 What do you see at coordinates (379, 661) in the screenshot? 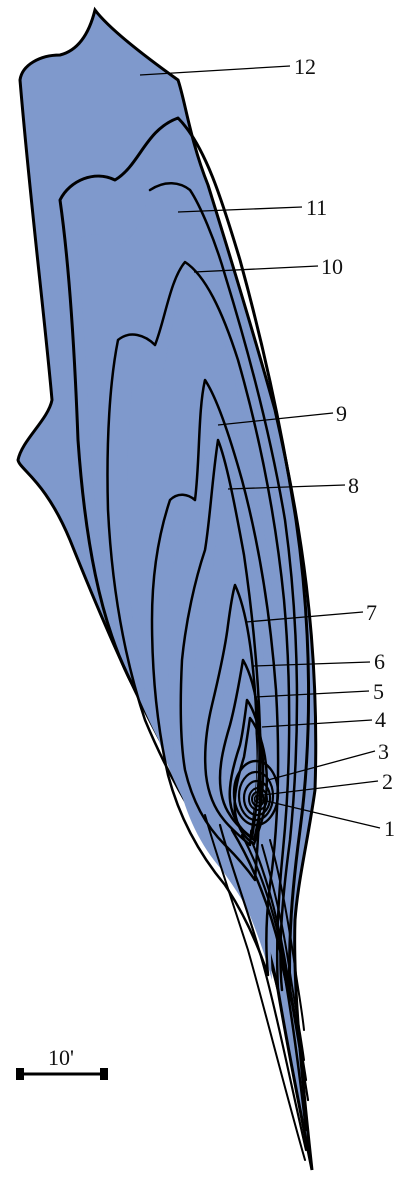
I see `label-6: 6` at bounding box center [379, 661].